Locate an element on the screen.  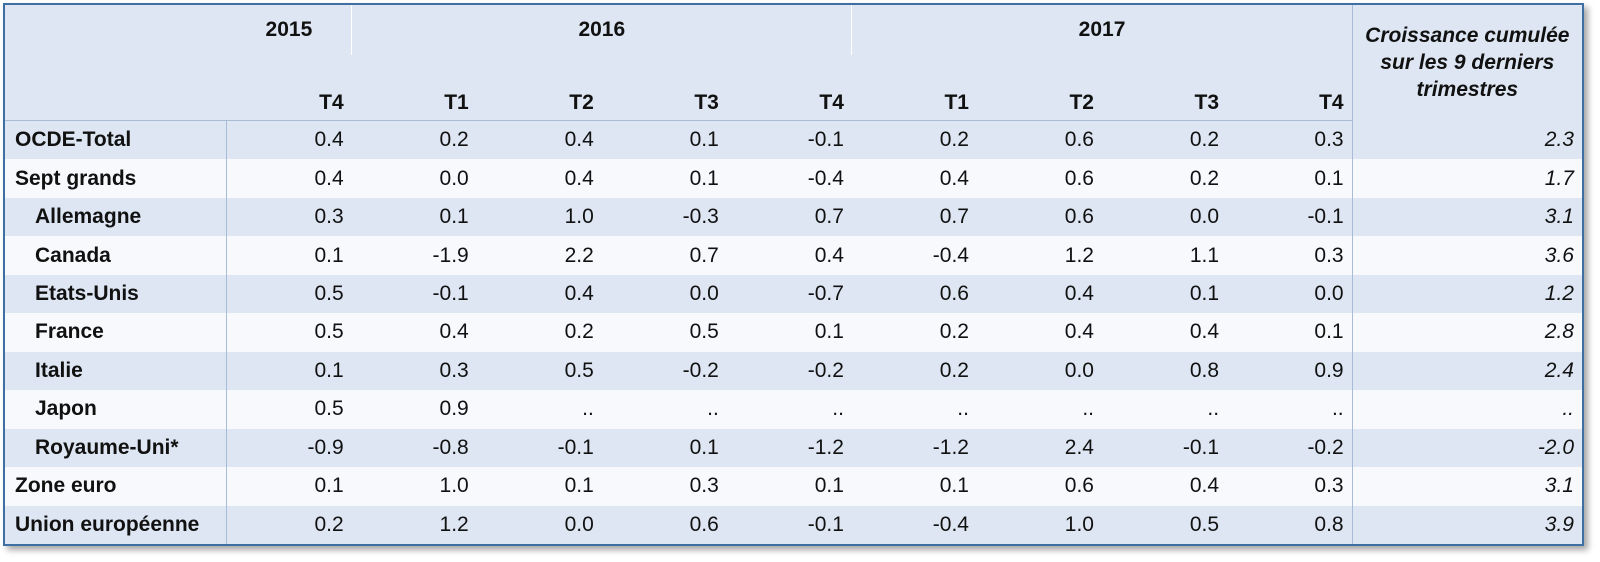
value-cell: -0.7 is located at coordinates (789, 294).